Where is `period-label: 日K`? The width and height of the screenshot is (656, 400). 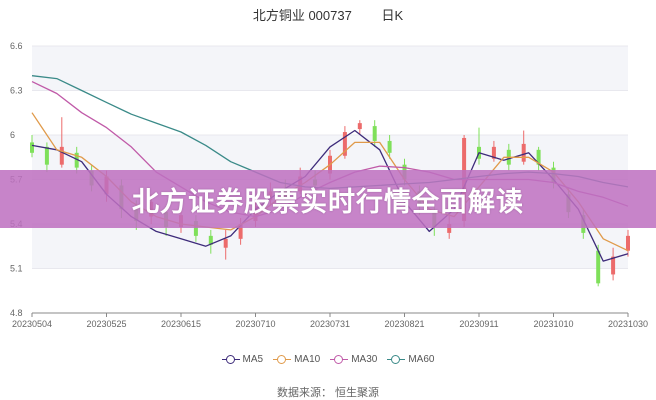 period-label: 日K is located at coordinates (392, 15).